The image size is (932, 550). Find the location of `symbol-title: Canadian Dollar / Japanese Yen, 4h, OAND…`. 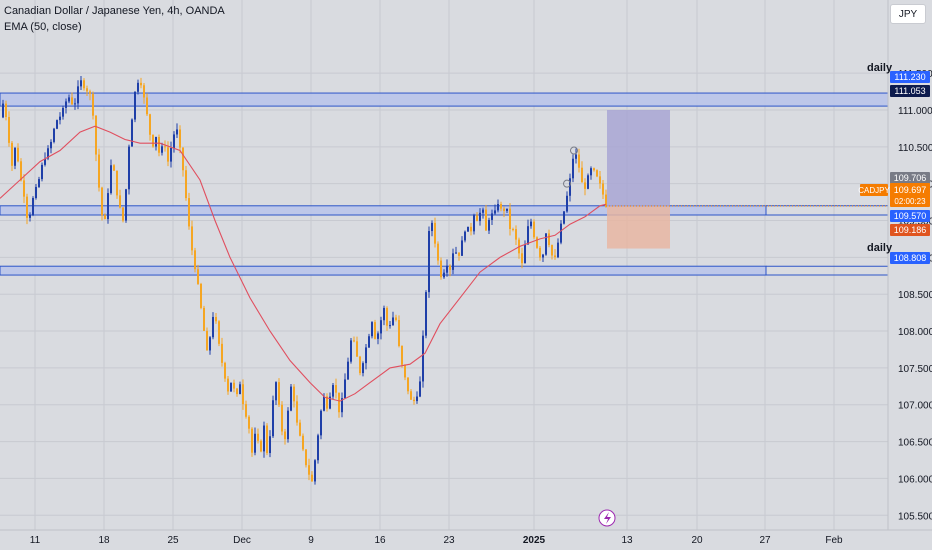

symbol-title: Canadian Dollar / Japanese Yen, 4h, OAND… is located at coordinates (114, 11).